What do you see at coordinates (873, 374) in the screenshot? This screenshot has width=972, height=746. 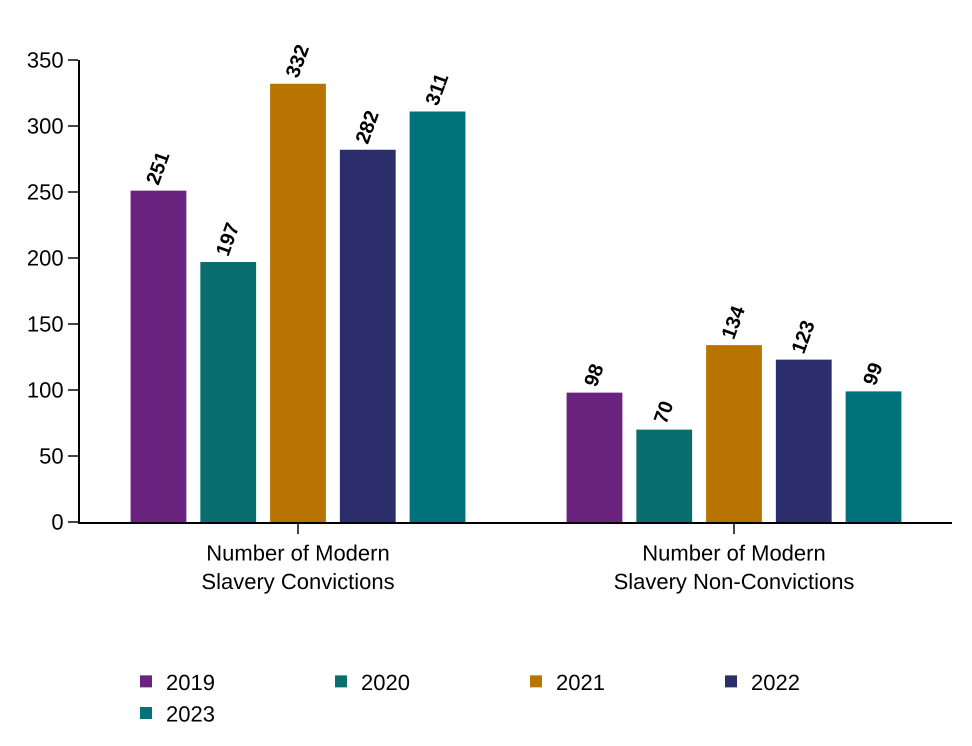 I see `data-label: 99` at bounding box center [873, 374].